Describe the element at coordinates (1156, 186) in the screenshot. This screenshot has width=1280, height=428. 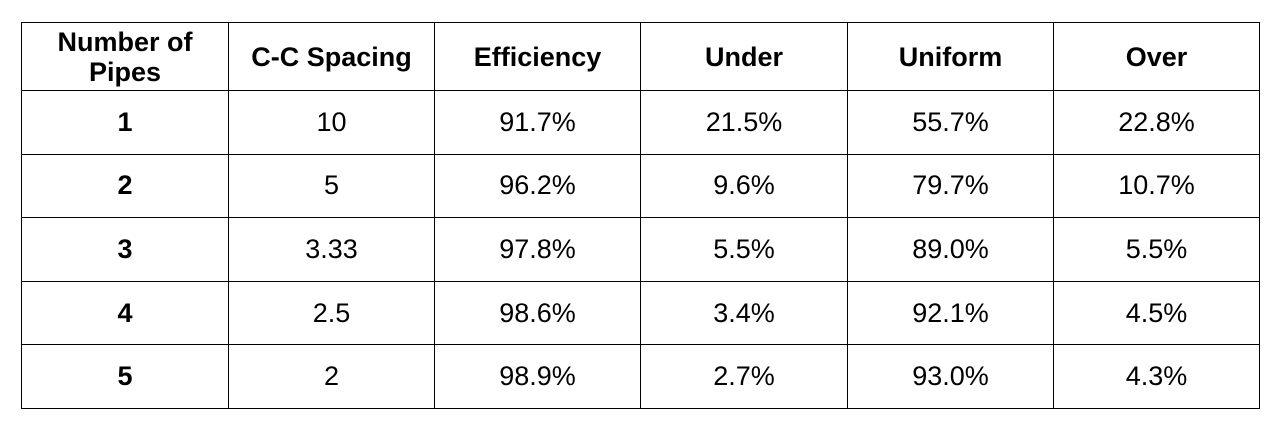
I see `cell-over: 10.7%` at that location.